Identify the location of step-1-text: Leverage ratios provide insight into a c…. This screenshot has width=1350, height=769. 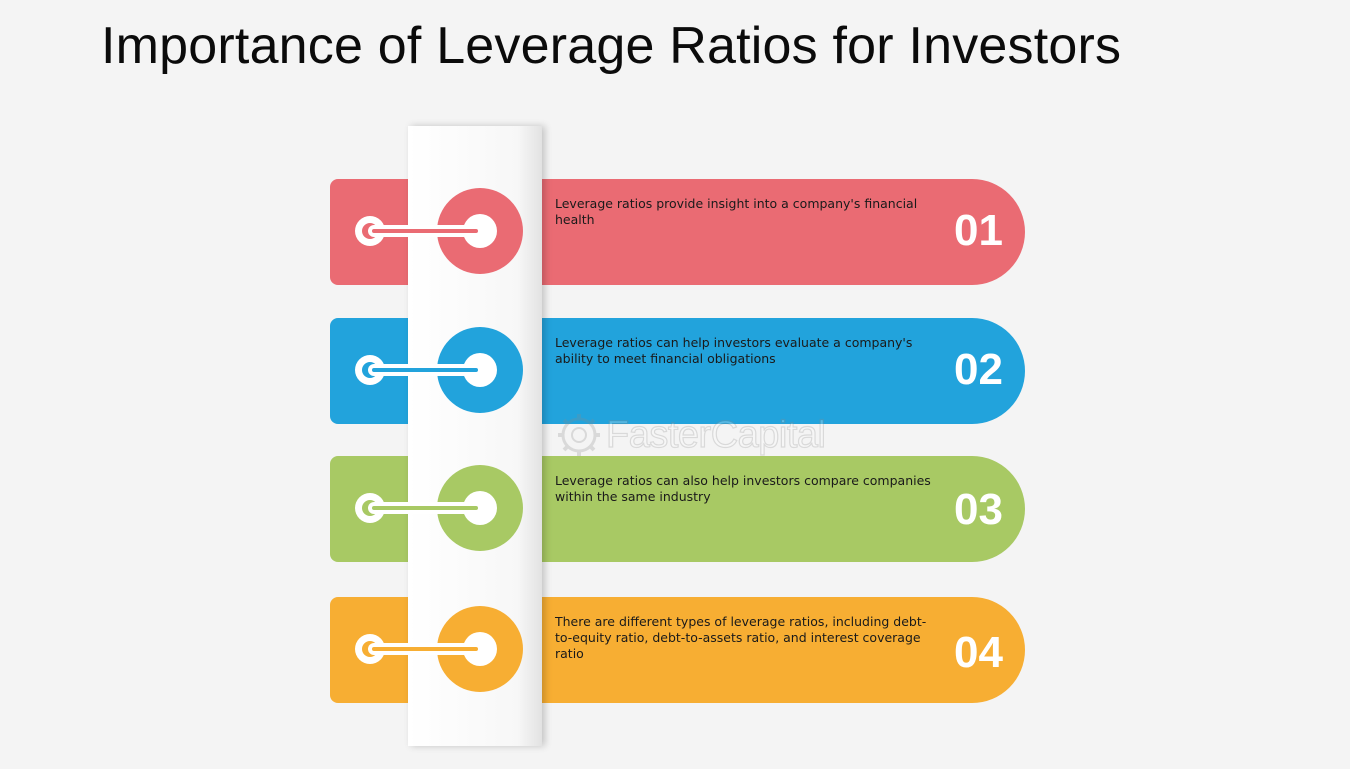
(736, 211).